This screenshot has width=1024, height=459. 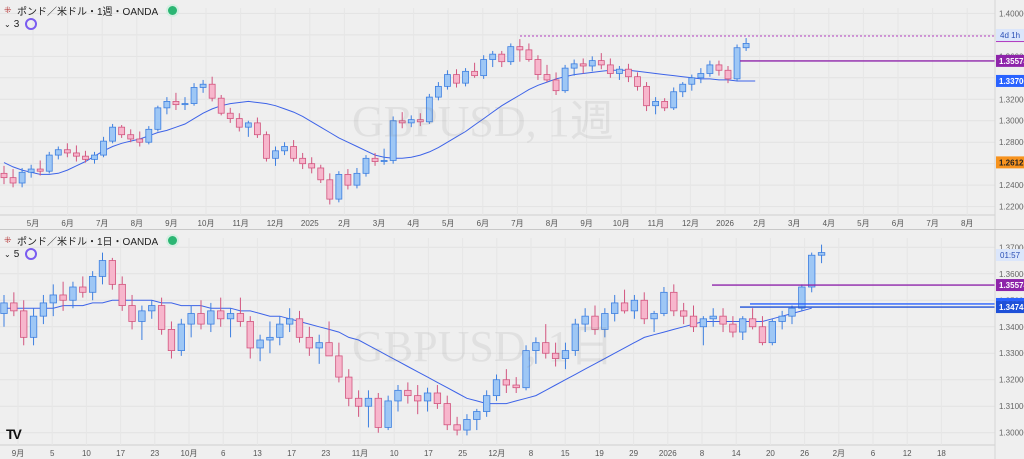 What do you see at coordinates (1011, 274) in the screenshot?
I see `y-tick-label: 1.36000` at bounding box center [1011, 274].